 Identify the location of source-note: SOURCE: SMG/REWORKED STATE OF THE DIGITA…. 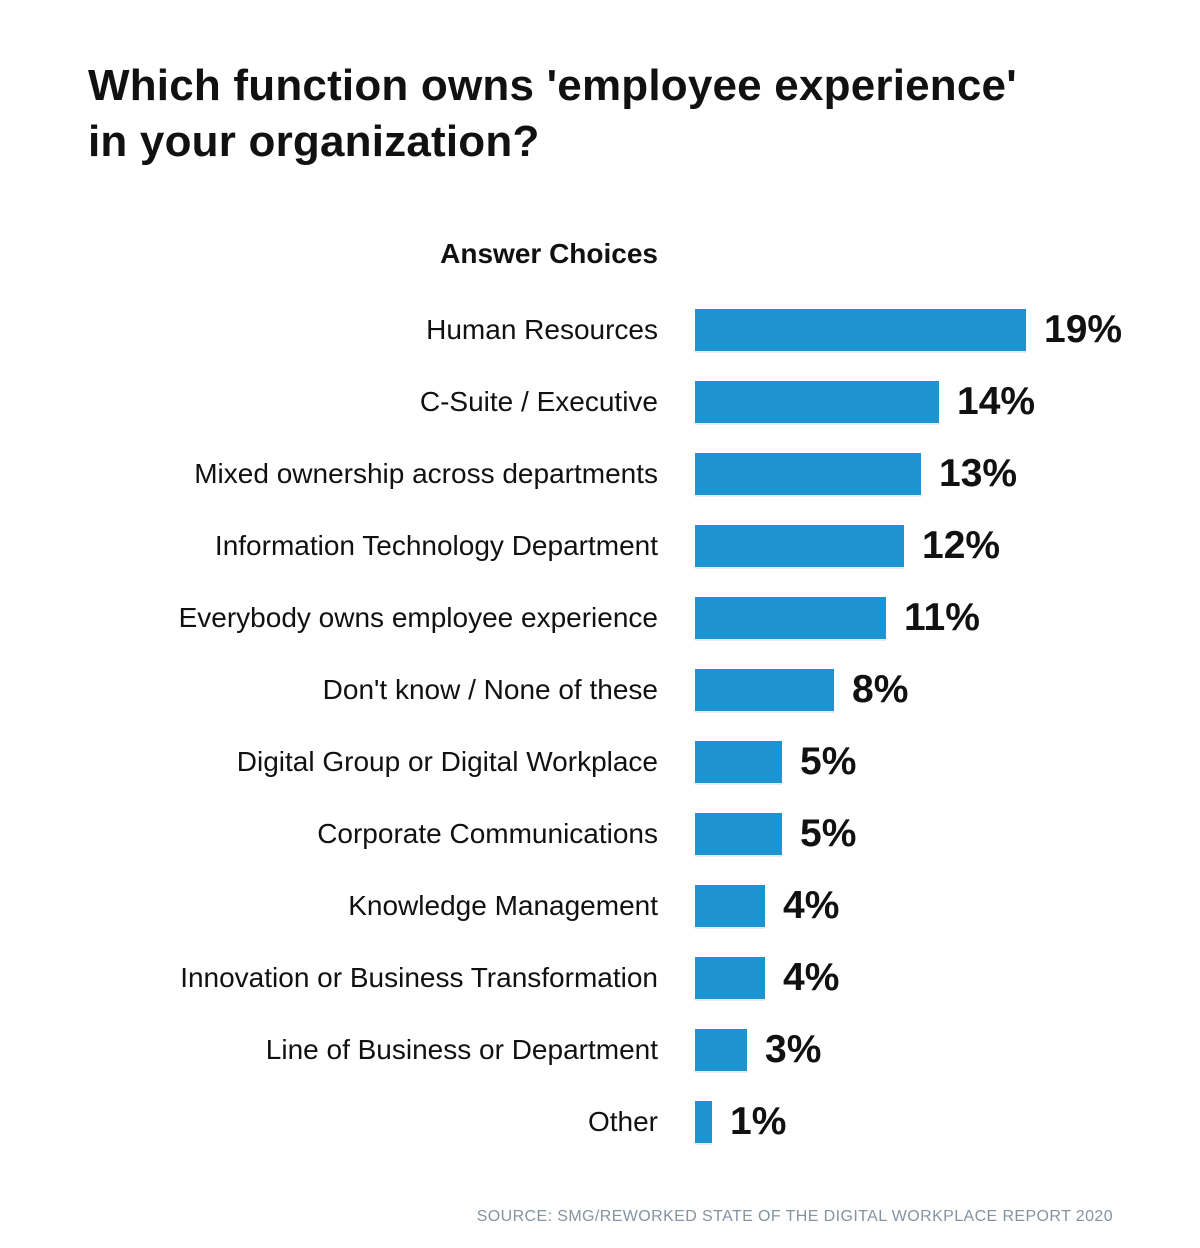
(794, 1216).